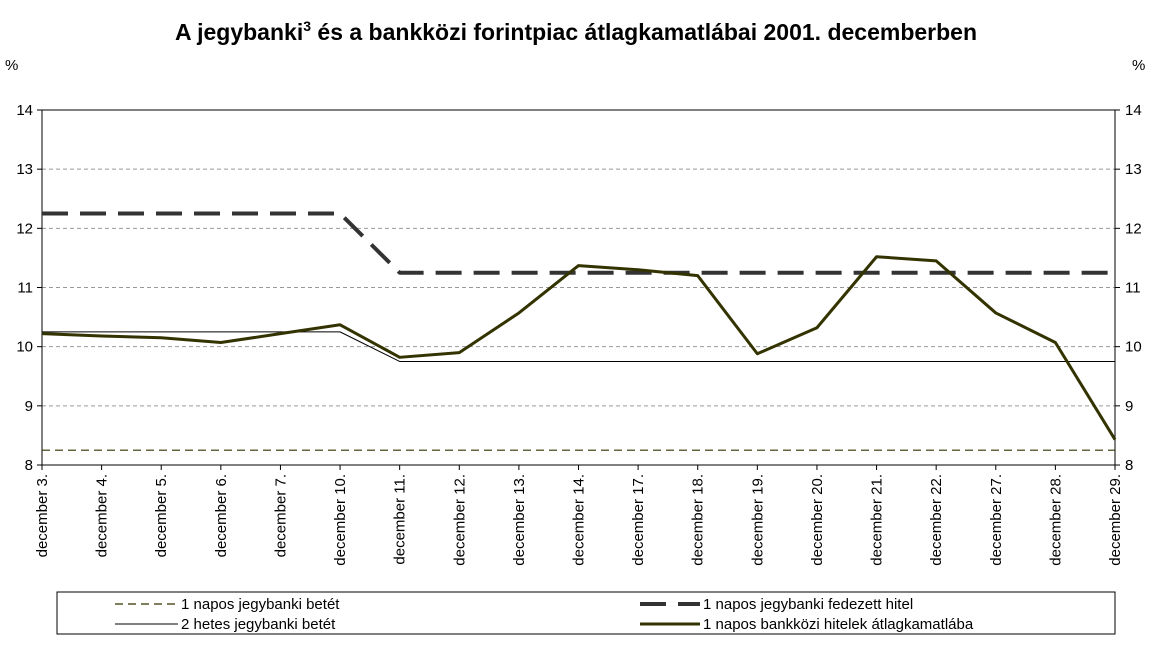  I want to click on y2-tick-label: 11, so click(1133, 288).